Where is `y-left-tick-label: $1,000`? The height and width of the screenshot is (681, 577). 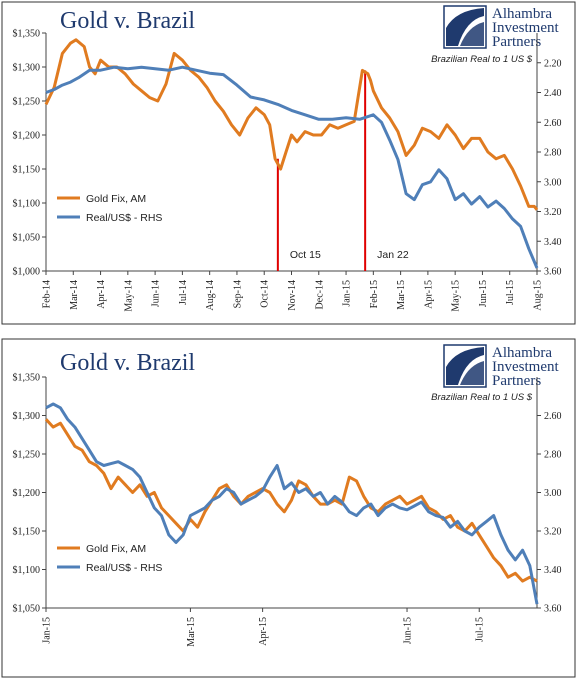 y-left-tick-label: $1,000 is located at coordinates (27, 272).